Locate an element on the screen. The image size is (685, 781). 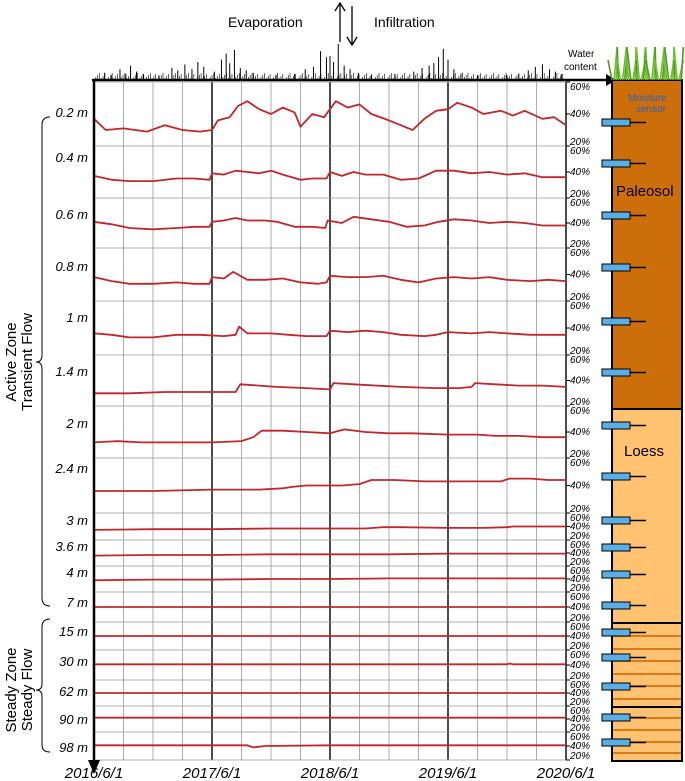
depth-label: 3 m is located at coordinates (77, 520).